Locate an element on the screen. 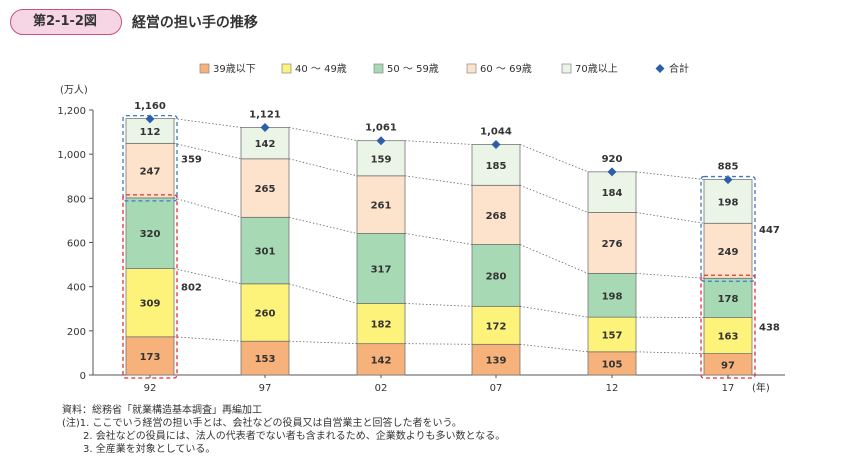 This screenshot has height=470, width=850. x-tick-label: 02 is located at coordinates (381, 388).